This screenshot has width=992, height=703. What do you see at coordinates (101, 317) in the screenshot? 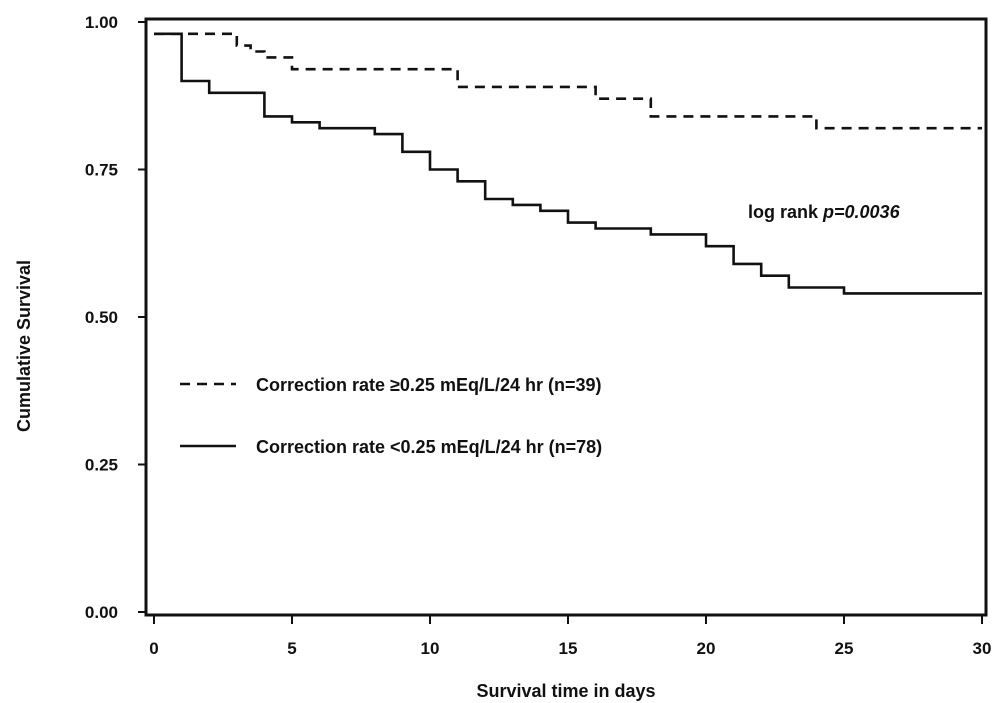
I see `y-tick-label: 0.50` at bounding box center [101, 317].